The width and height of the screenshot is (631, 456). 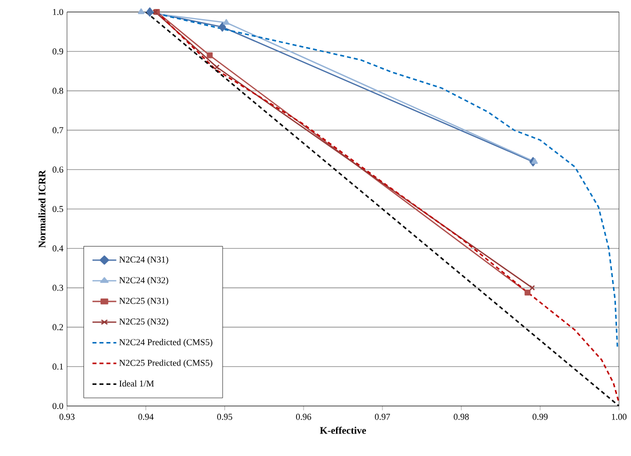 I want to click on y-tick-label: 0.3, so click(x=58, y=287).